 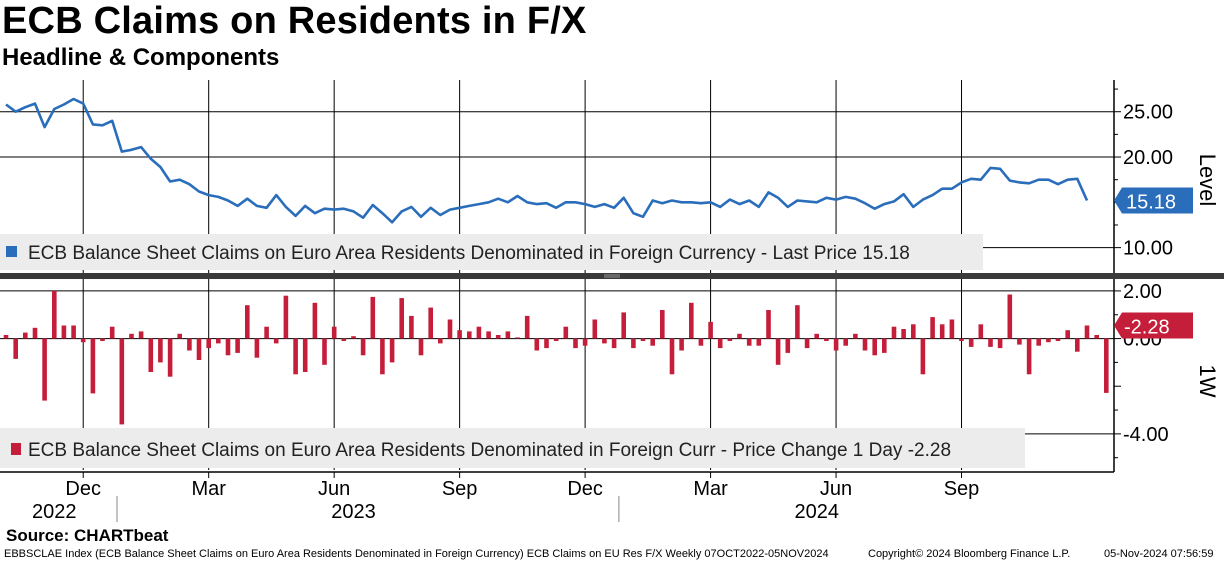 I want to click on legend-box-top, so click(x=491, y=252).